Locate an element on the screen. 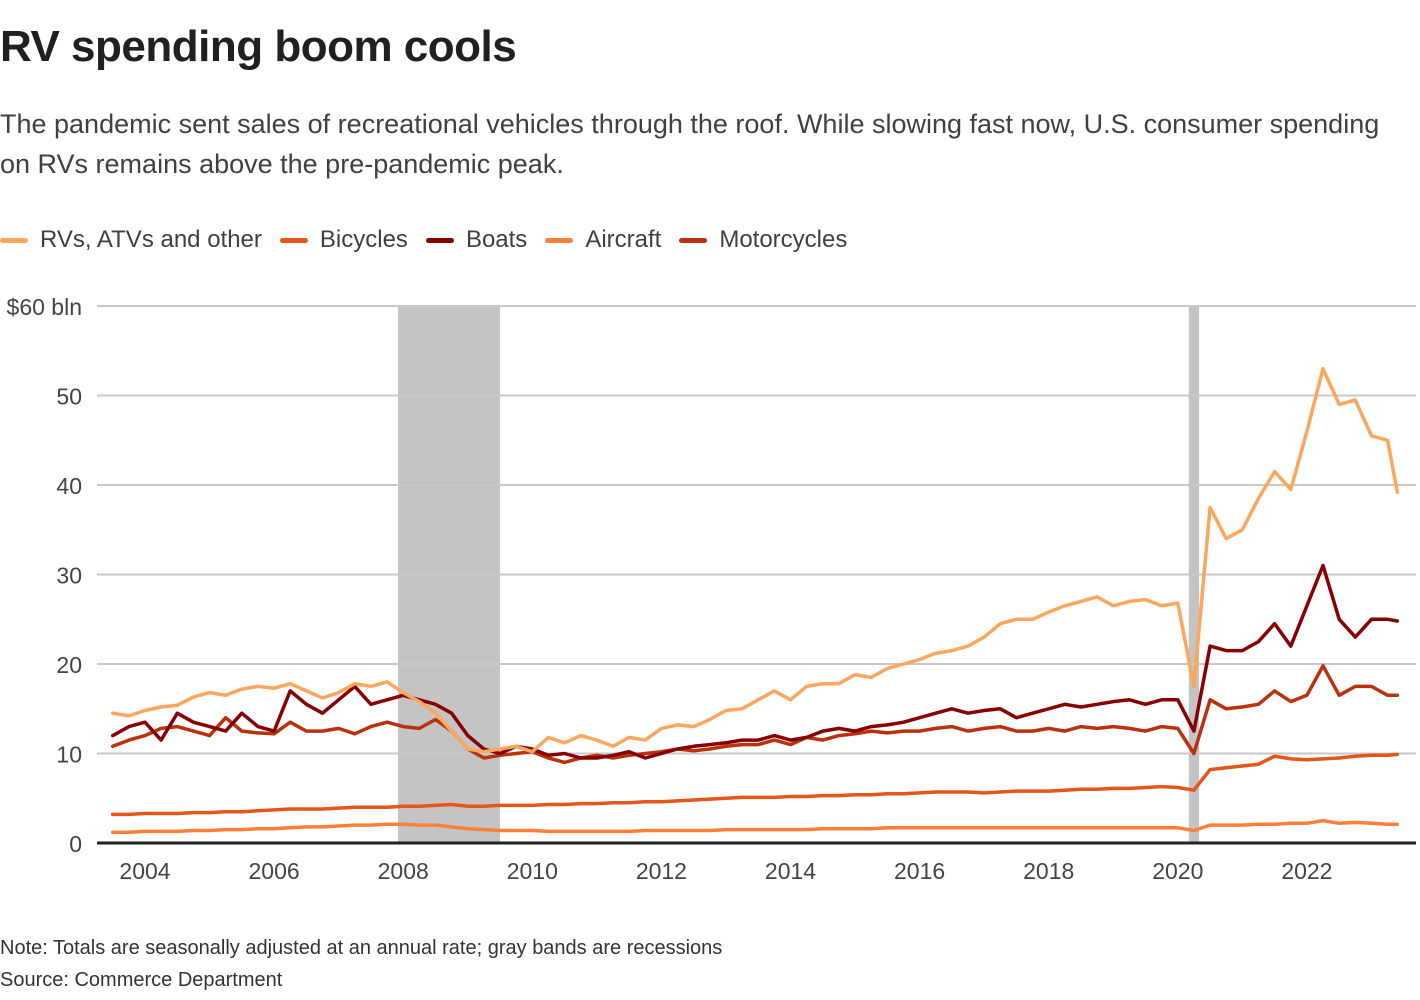 This screenshot has height=1000, width=1420. legend-label-rvs: RVs, ATVs and other is located at coordinates (151, 239).